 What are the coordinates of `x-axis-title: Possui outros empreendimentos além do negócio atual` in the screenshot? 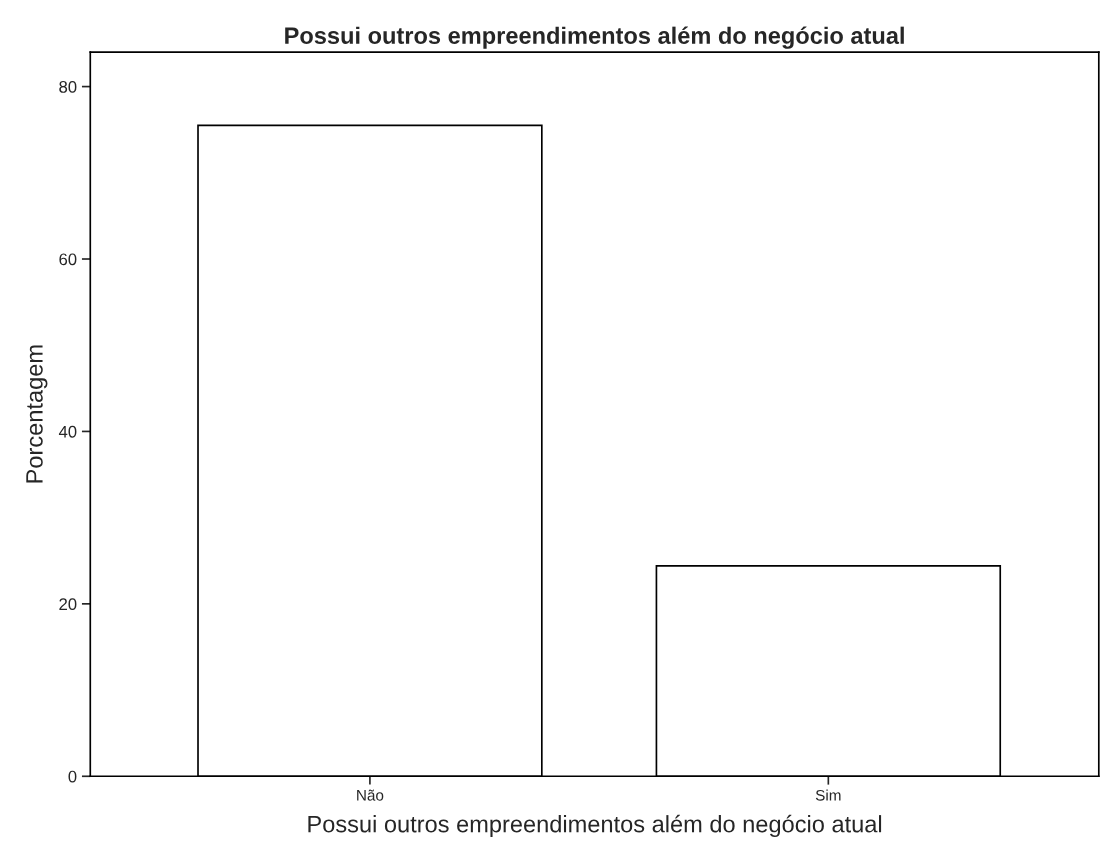 It's located at (595, 826).